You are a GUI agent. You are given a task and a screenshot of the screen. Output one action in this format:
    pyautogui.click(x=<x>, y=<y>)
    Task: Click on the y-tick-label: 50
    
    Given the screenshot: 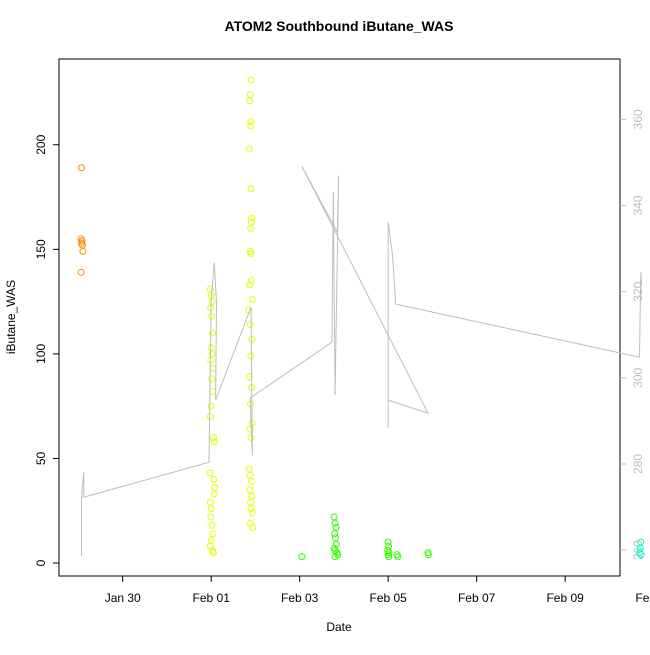 What is the action you would take?
    pyautogui.click(x=41, y=458)
    